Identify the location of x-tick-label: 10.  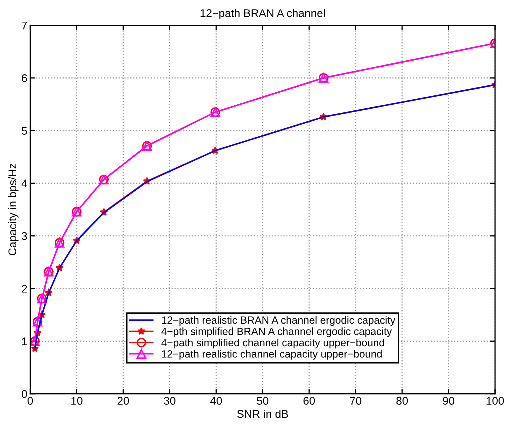
(77, 401).